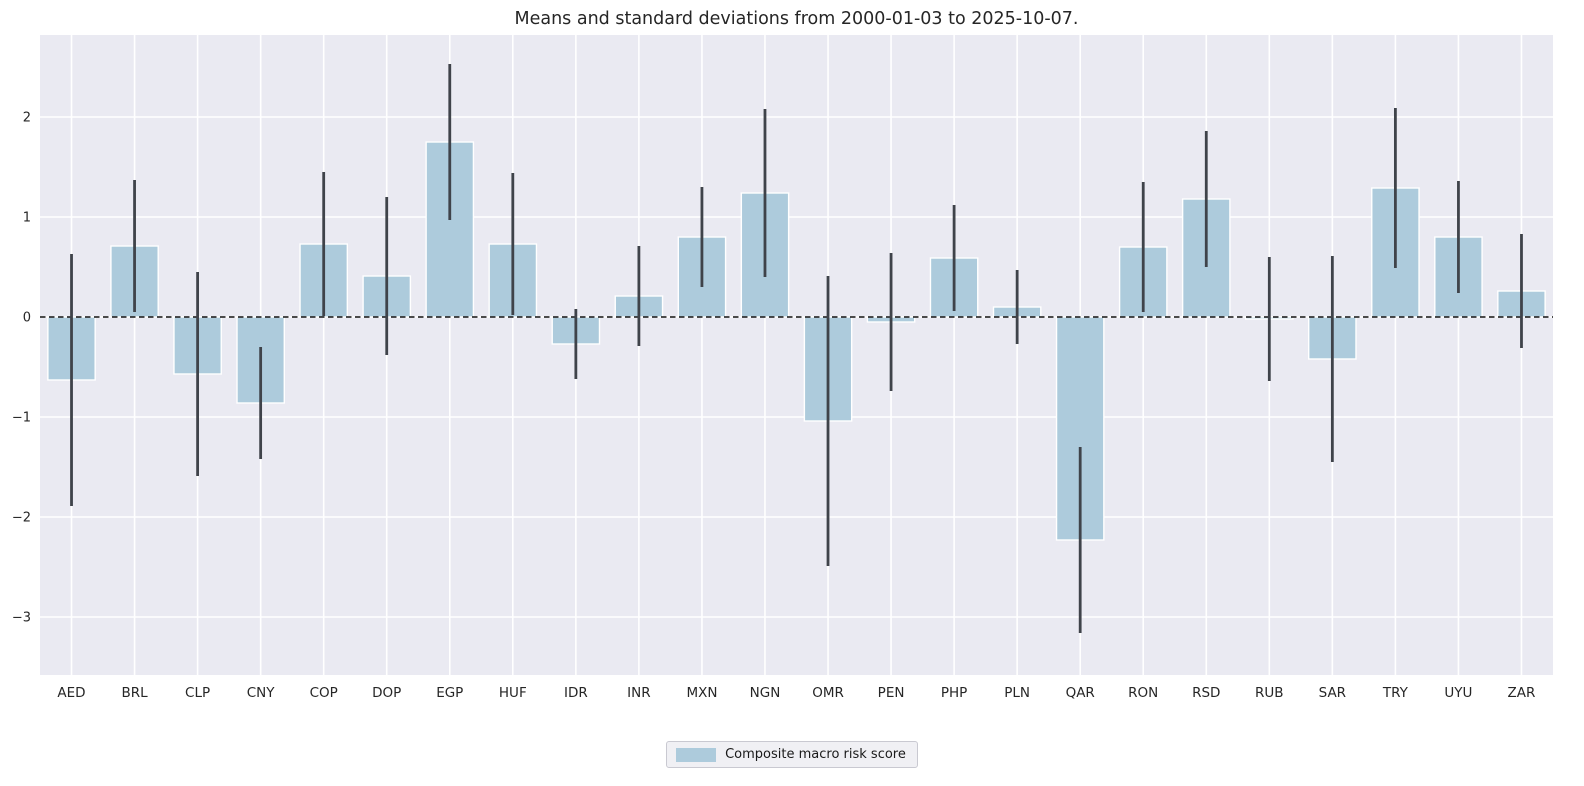 The image size is (1584, 786). What do you see at coordinates (1458, 693) in the screenshot?
I see `x-tick-label-UYU: UYU` at bounding box center [1458, 693].